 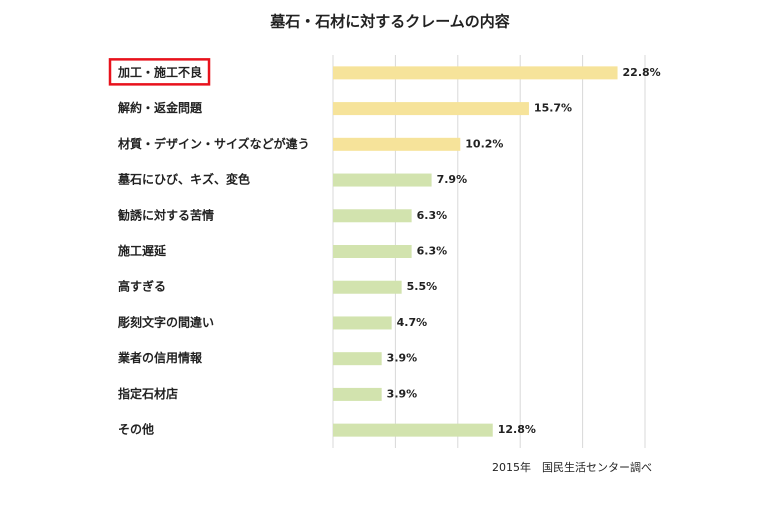 What do you see at coordinates (165, 321) in the screenshot?
I see `y-tick-label: 彫刻文字の間違い` at bounding box center [165, 321].